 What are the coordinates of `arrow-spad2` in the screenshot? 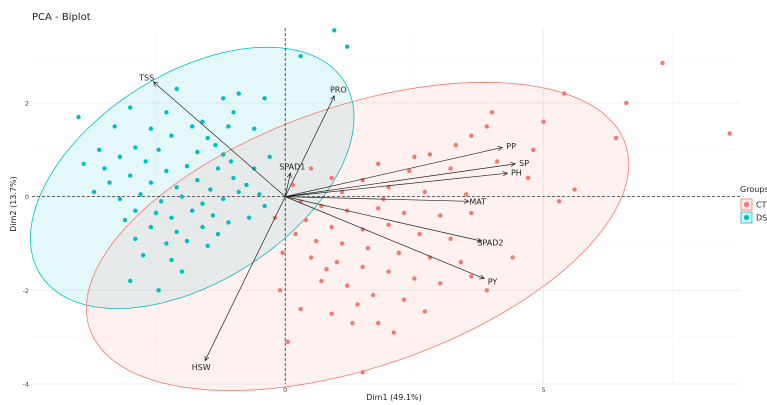 It's located at (383, 219).